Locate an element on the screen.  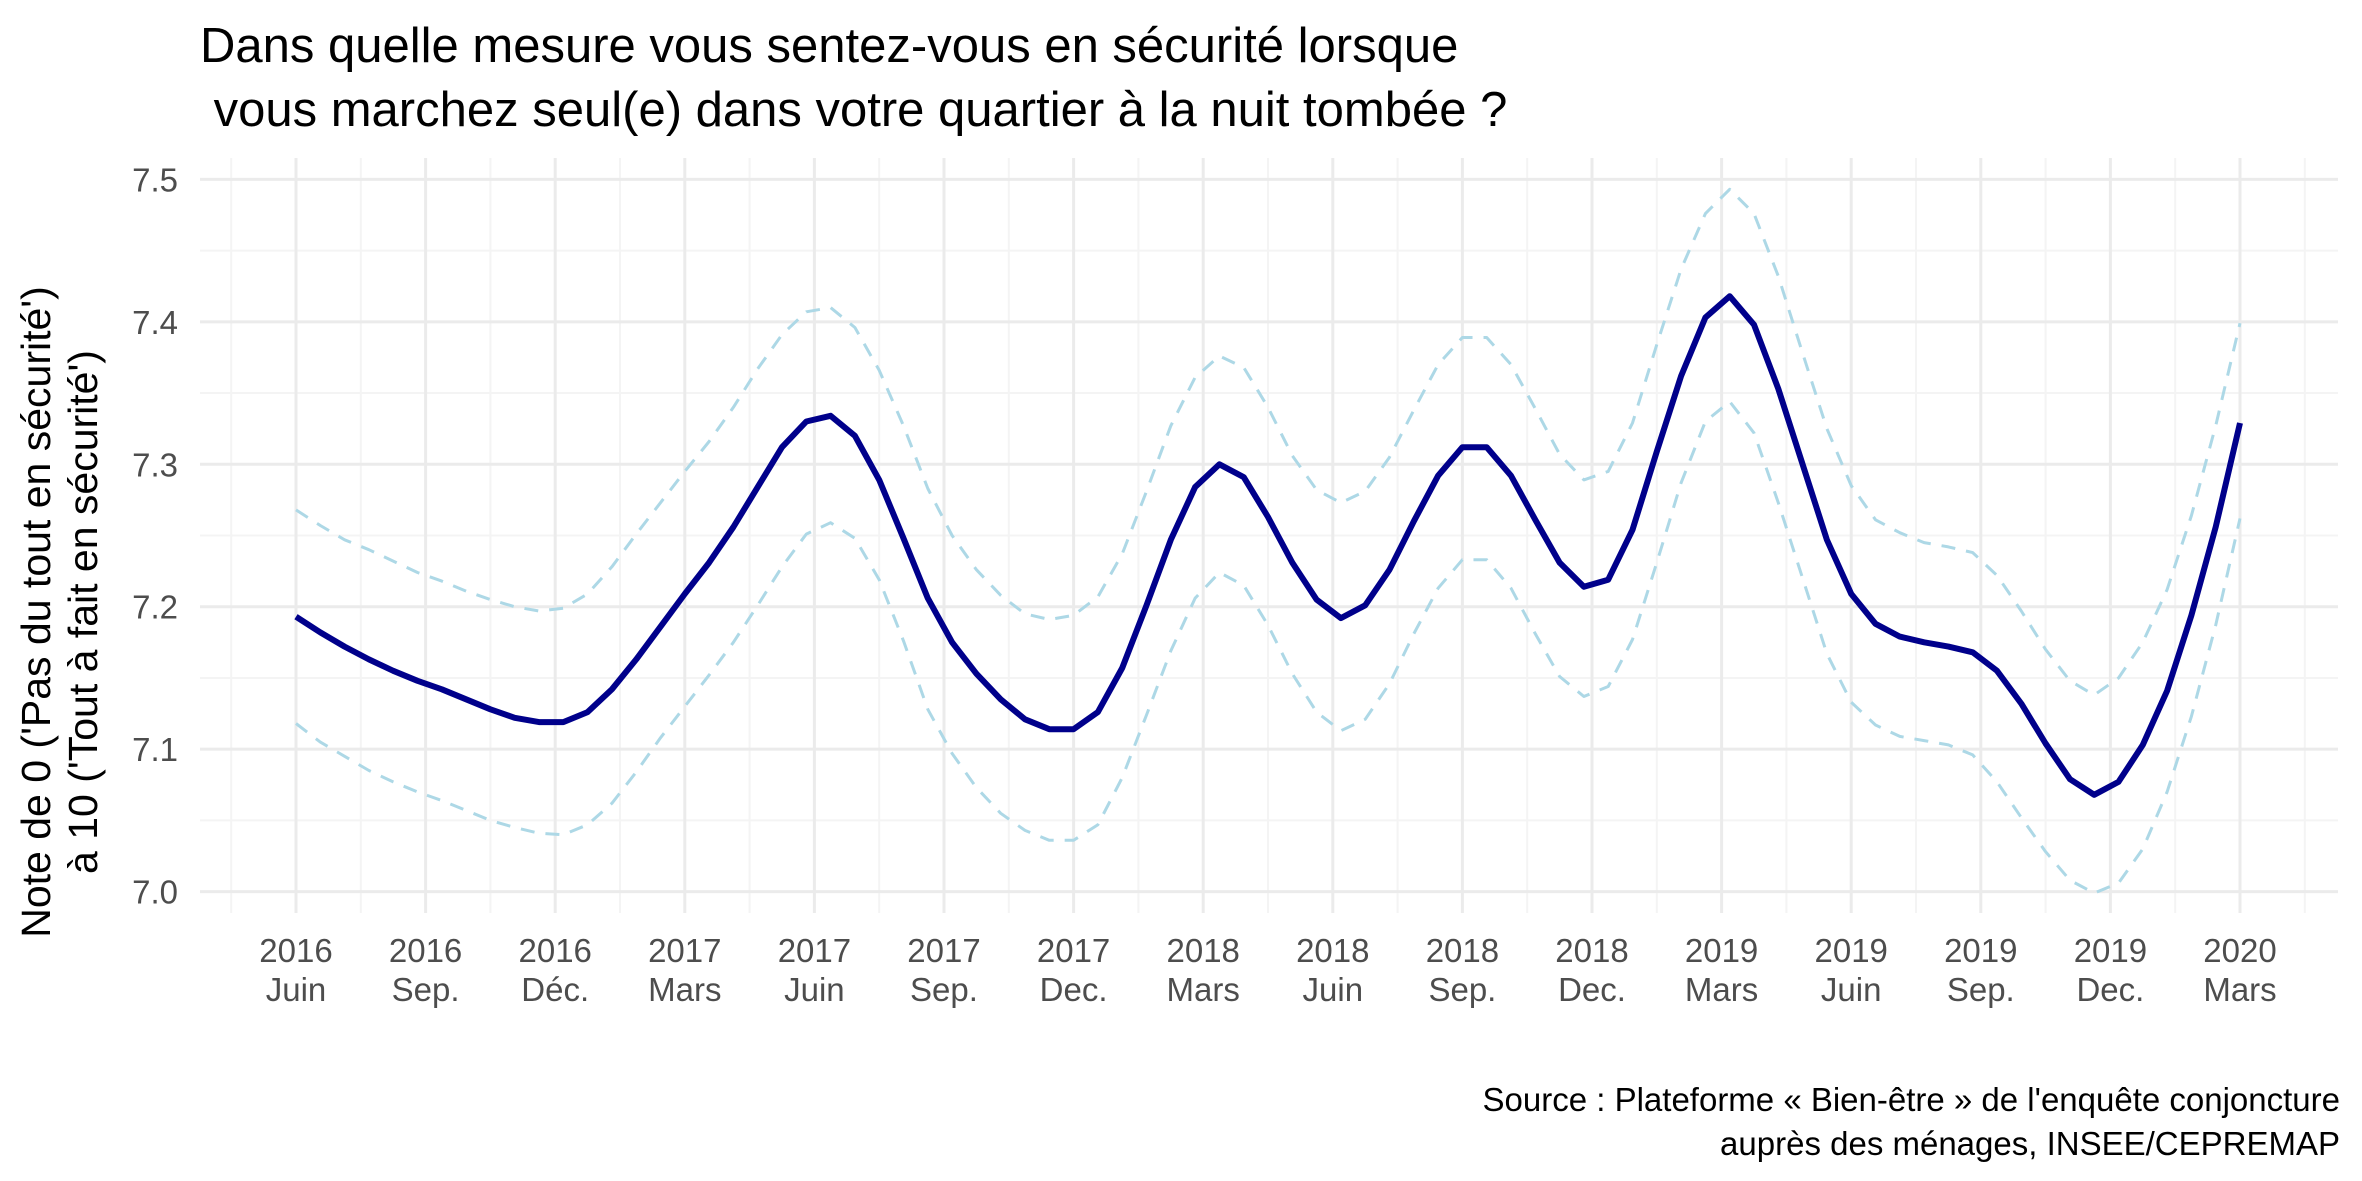
x-tick-label: 2017 Dec. is located at coordinates (1073, 970).